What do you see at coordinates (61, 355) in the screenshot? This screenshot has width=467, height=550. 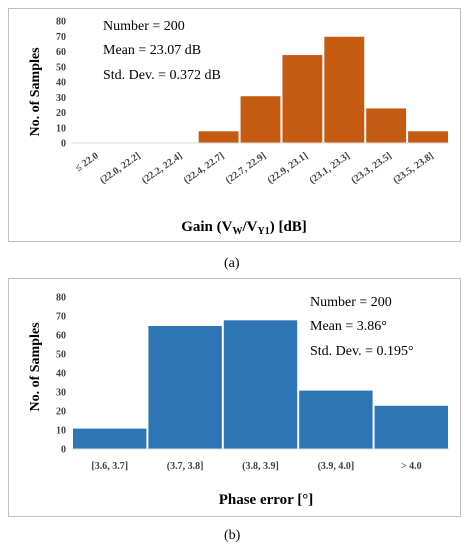 I see `chart-b-ytick-5: 50` at bounding box center [61, 355].